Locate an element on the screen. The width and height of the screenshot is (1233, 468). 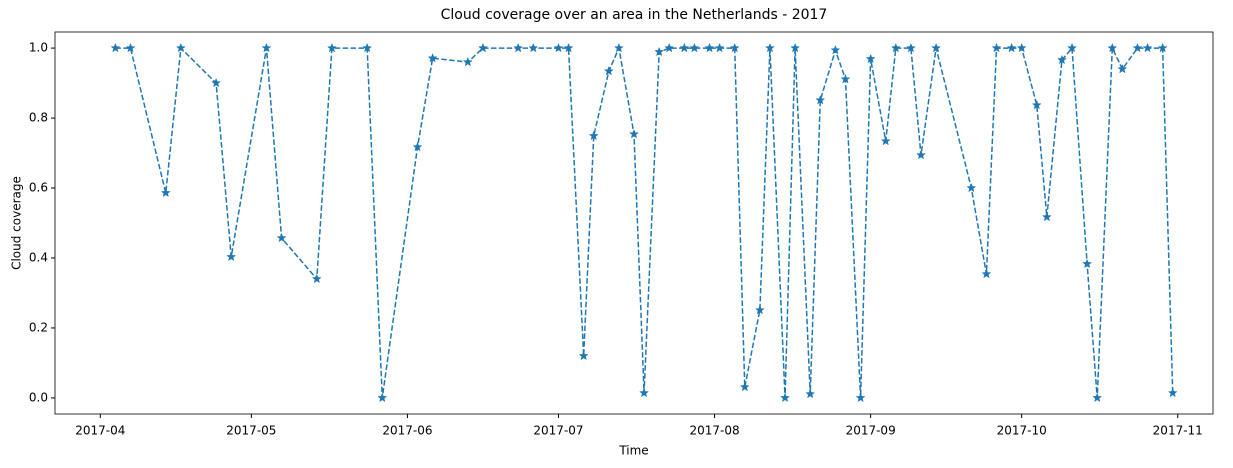
x-tick-label: 2017-05 is located at coordinates (251, 431).